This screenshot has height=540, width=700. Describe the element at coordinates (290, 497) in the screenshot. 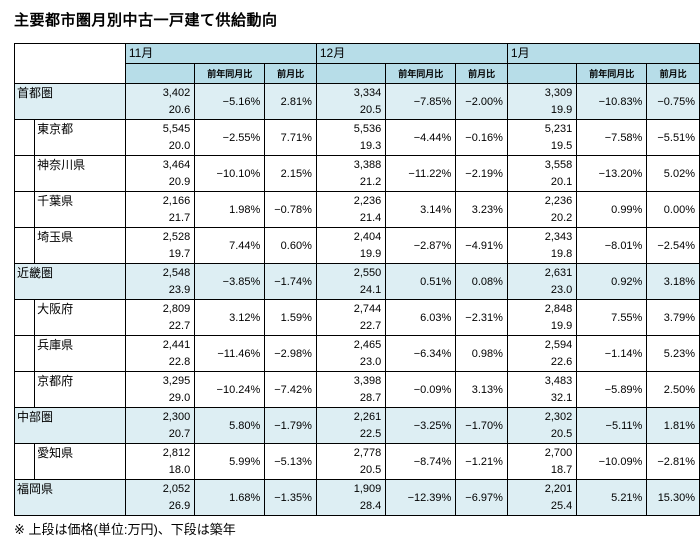

I see `mom-cell: −1.35%` at that location.